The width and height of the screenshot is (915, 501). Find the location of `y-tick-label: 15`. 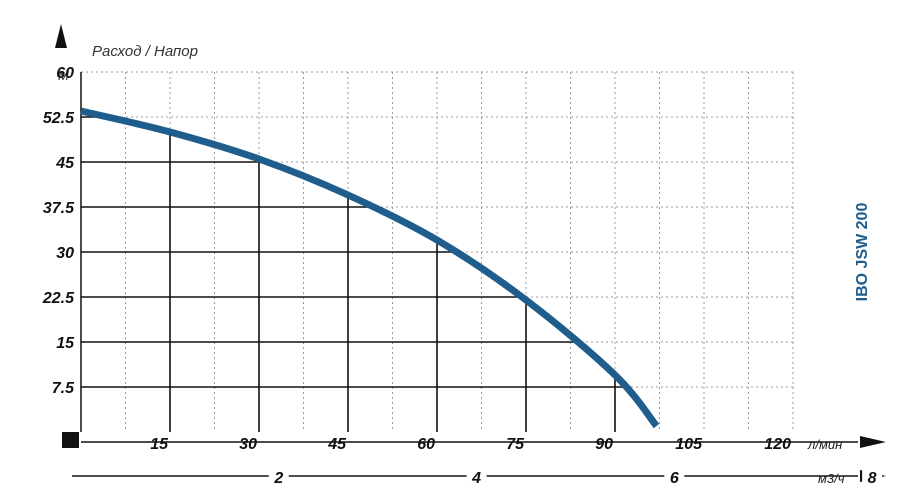

y-tick-label: 15 is located at coordinates (65, 343).